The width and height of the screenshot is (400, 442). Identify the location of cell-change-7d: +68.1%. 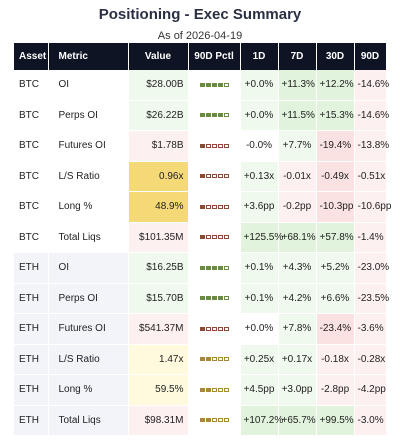
(297, 237).